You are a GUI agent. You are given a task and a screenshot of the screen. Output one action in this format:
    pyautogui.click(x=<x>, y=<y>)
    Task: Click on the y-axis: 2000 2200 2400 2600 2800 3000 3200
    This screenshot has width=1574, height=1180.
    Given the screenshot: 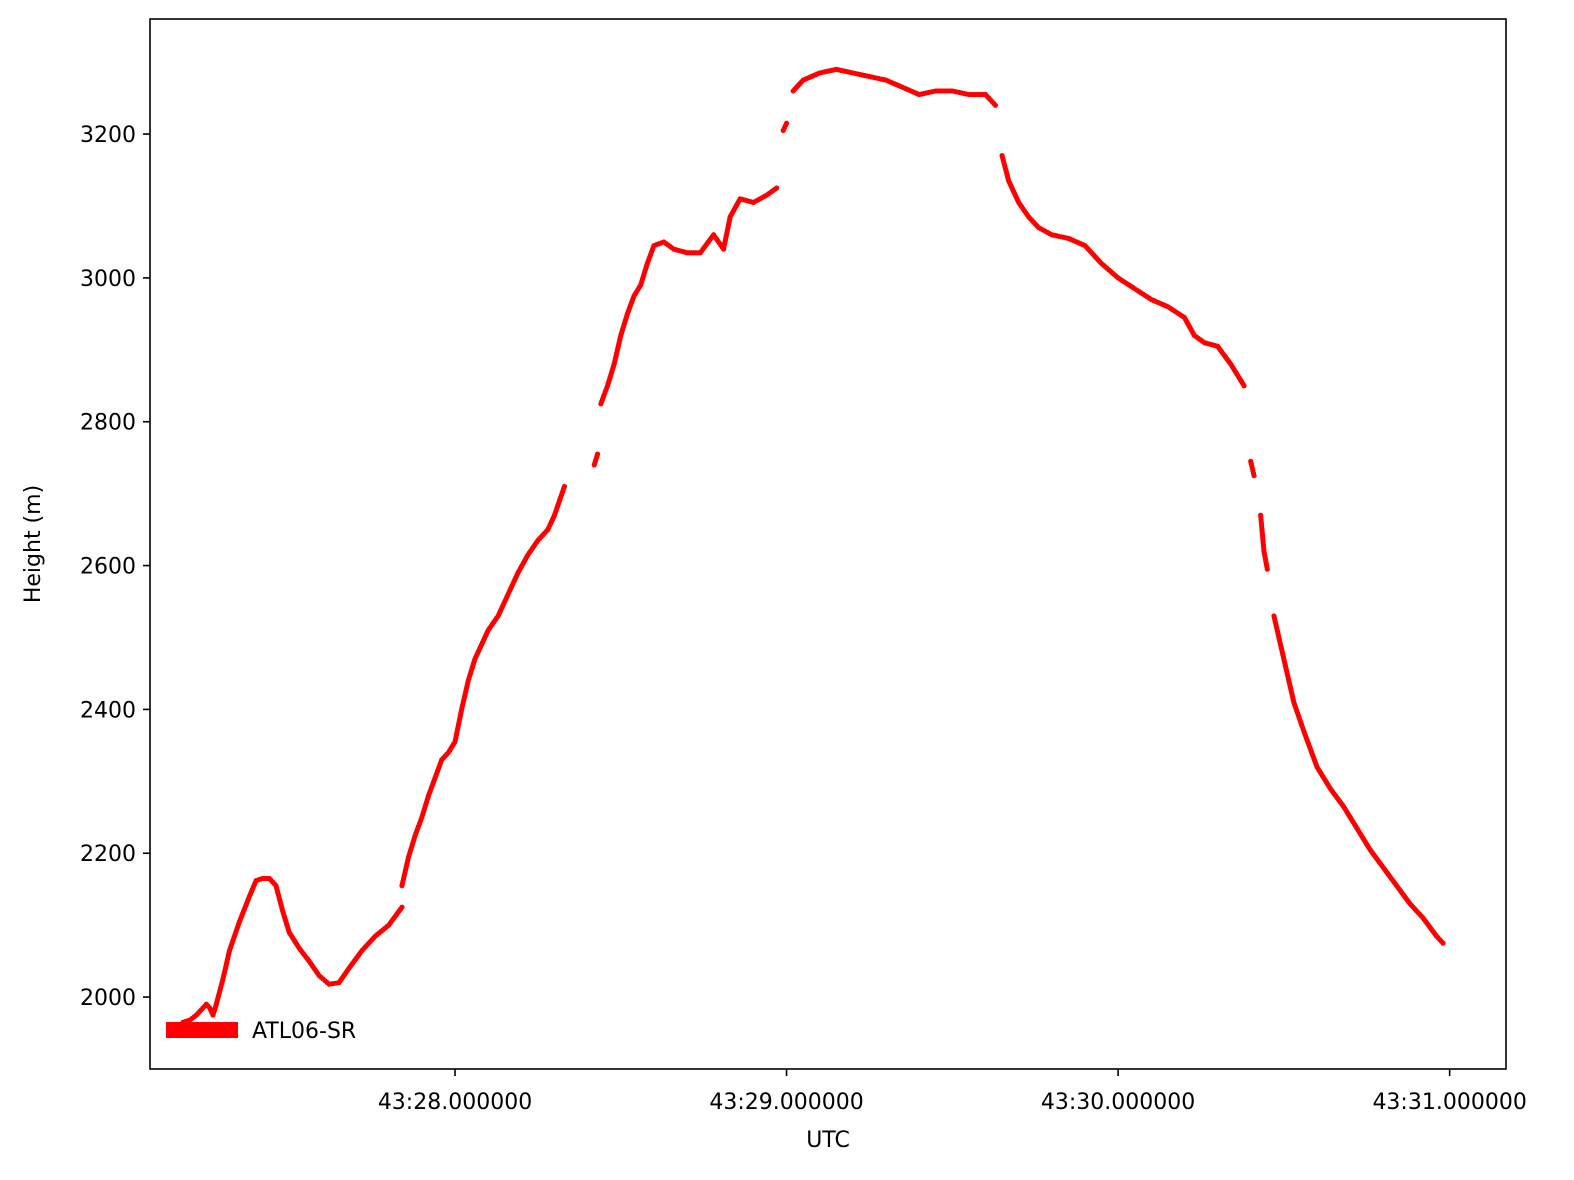 What is the action you would take?
    pyautogui.click(x=115, y=567)
    